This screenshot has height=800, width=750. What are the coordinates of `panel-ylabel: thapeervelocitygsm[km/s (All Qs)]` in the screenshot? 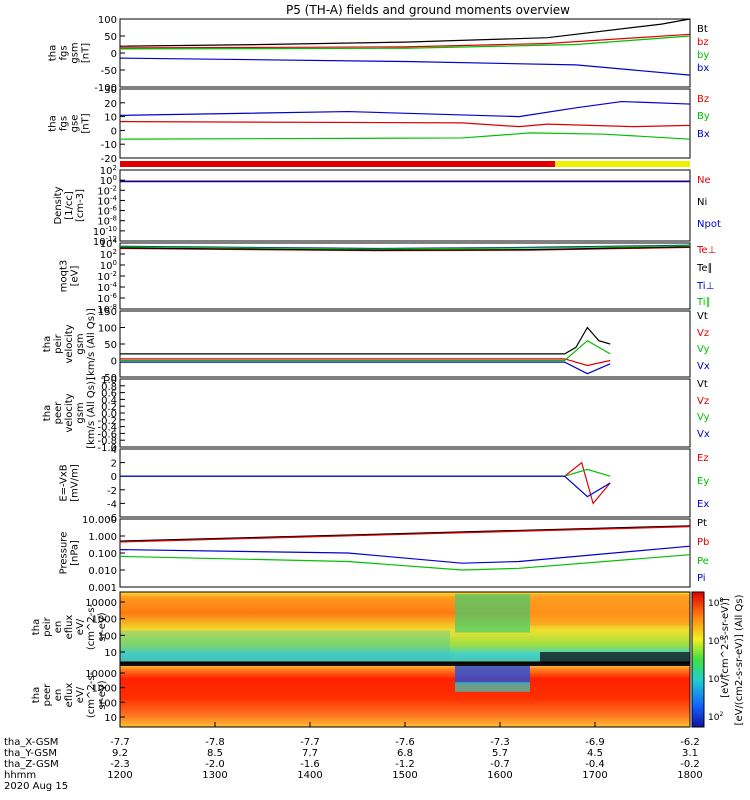 It's located at (69, 413).